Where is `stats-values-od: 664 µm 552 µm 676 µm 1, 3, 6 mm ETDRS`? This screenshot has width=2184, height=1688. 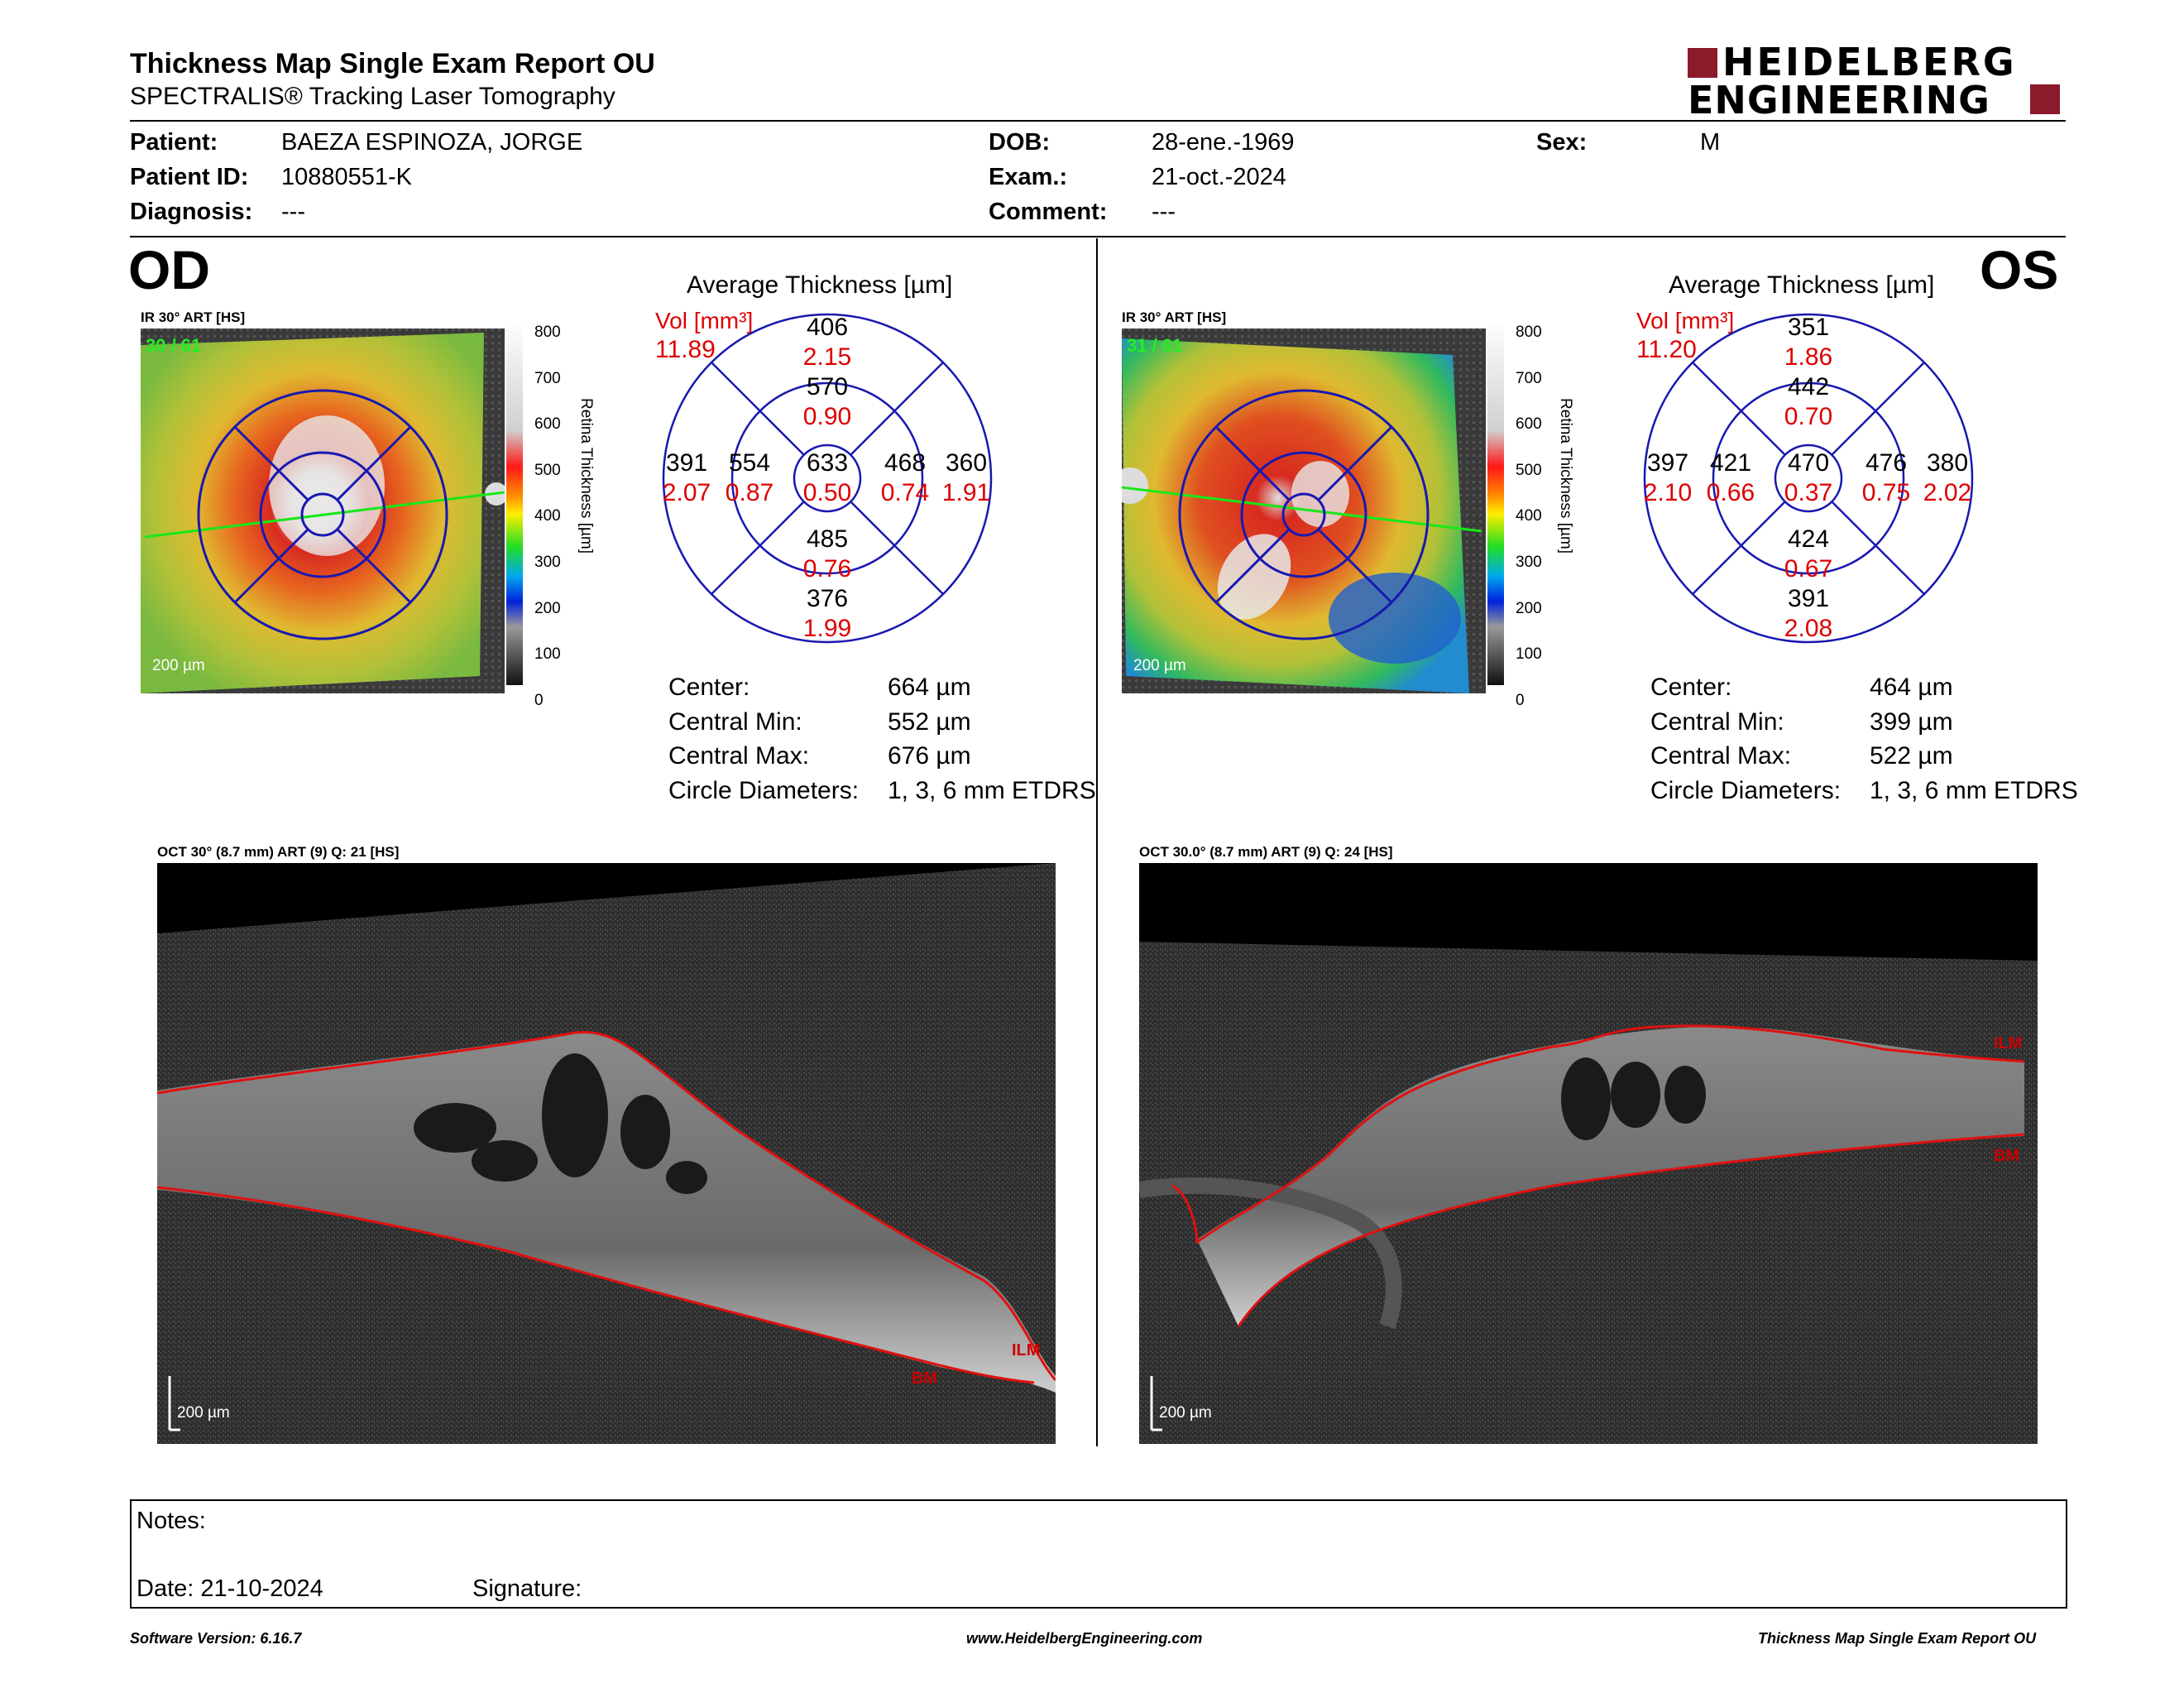 stats-values-od: 664 µm 552 µm 676 µm 1, 3, 6 mm ETDRS is located at coordinates (992, 739).